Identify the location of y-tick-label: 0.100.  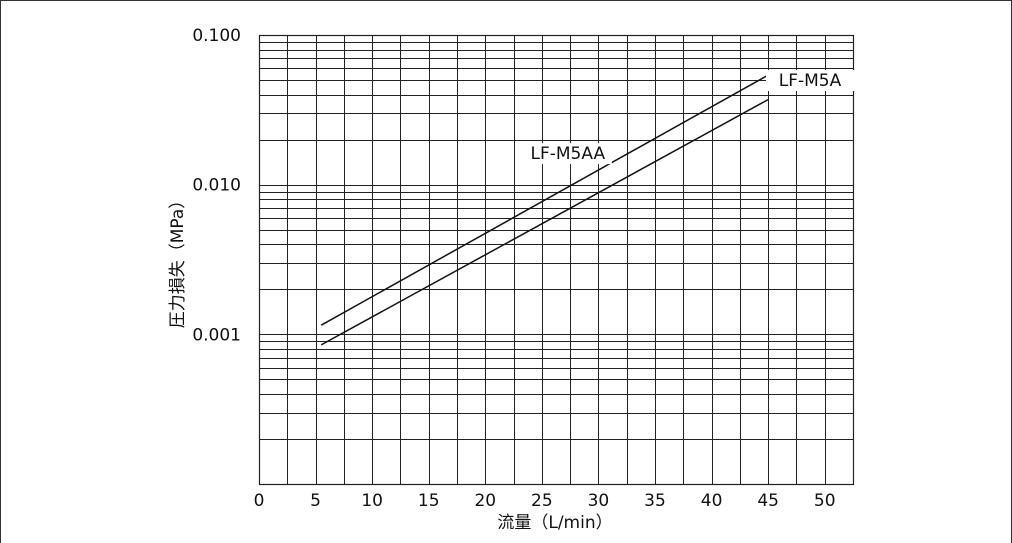
(216, 36).